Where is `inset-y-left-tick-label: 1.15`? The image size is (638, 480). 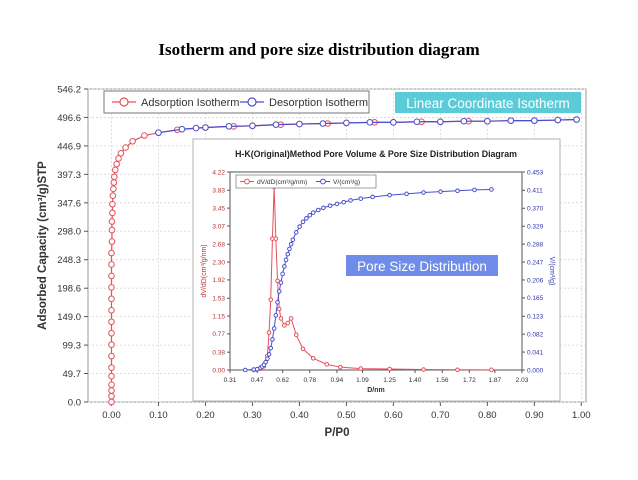
inset-y-left-tick-label: 1.15 is located at coordinates (218, 316).